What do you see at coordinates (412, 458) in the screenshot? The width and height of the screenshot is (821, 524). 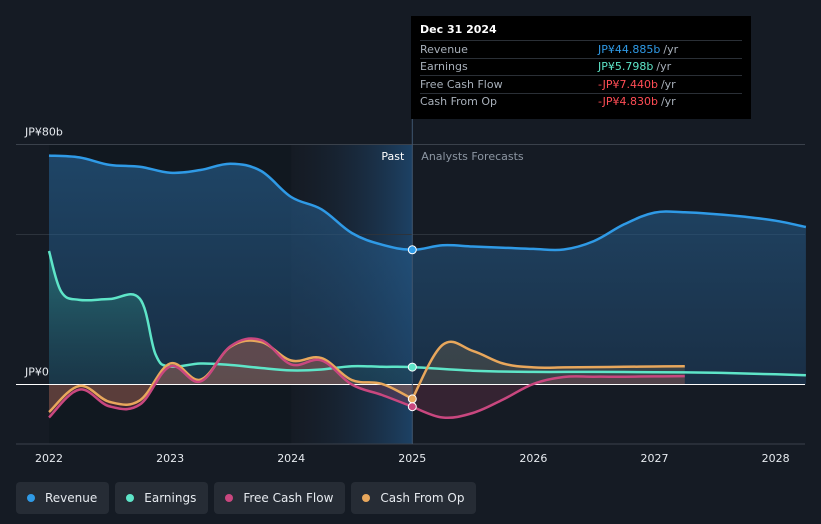 I see `x-tick-label: 2025` at bounding box center [412, 458].